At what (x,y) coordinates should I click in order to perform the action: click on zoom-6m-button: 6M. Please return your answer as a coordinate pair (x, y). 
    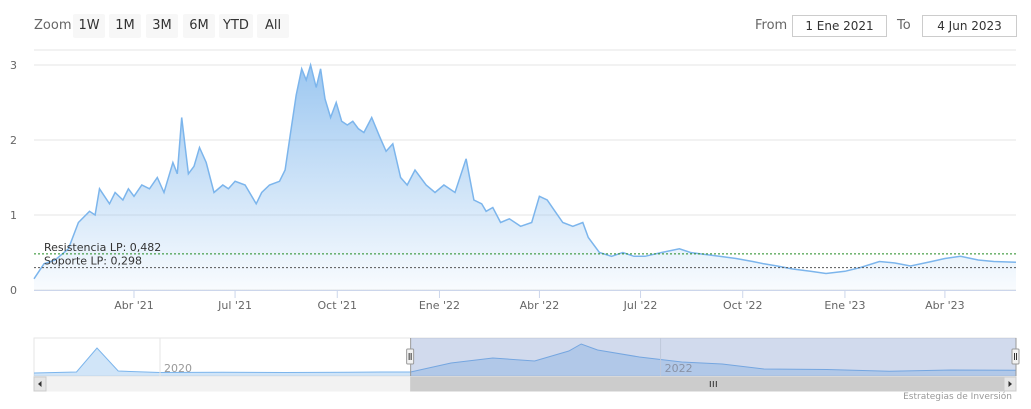
    Looking at the image, I should click on (199, 26).